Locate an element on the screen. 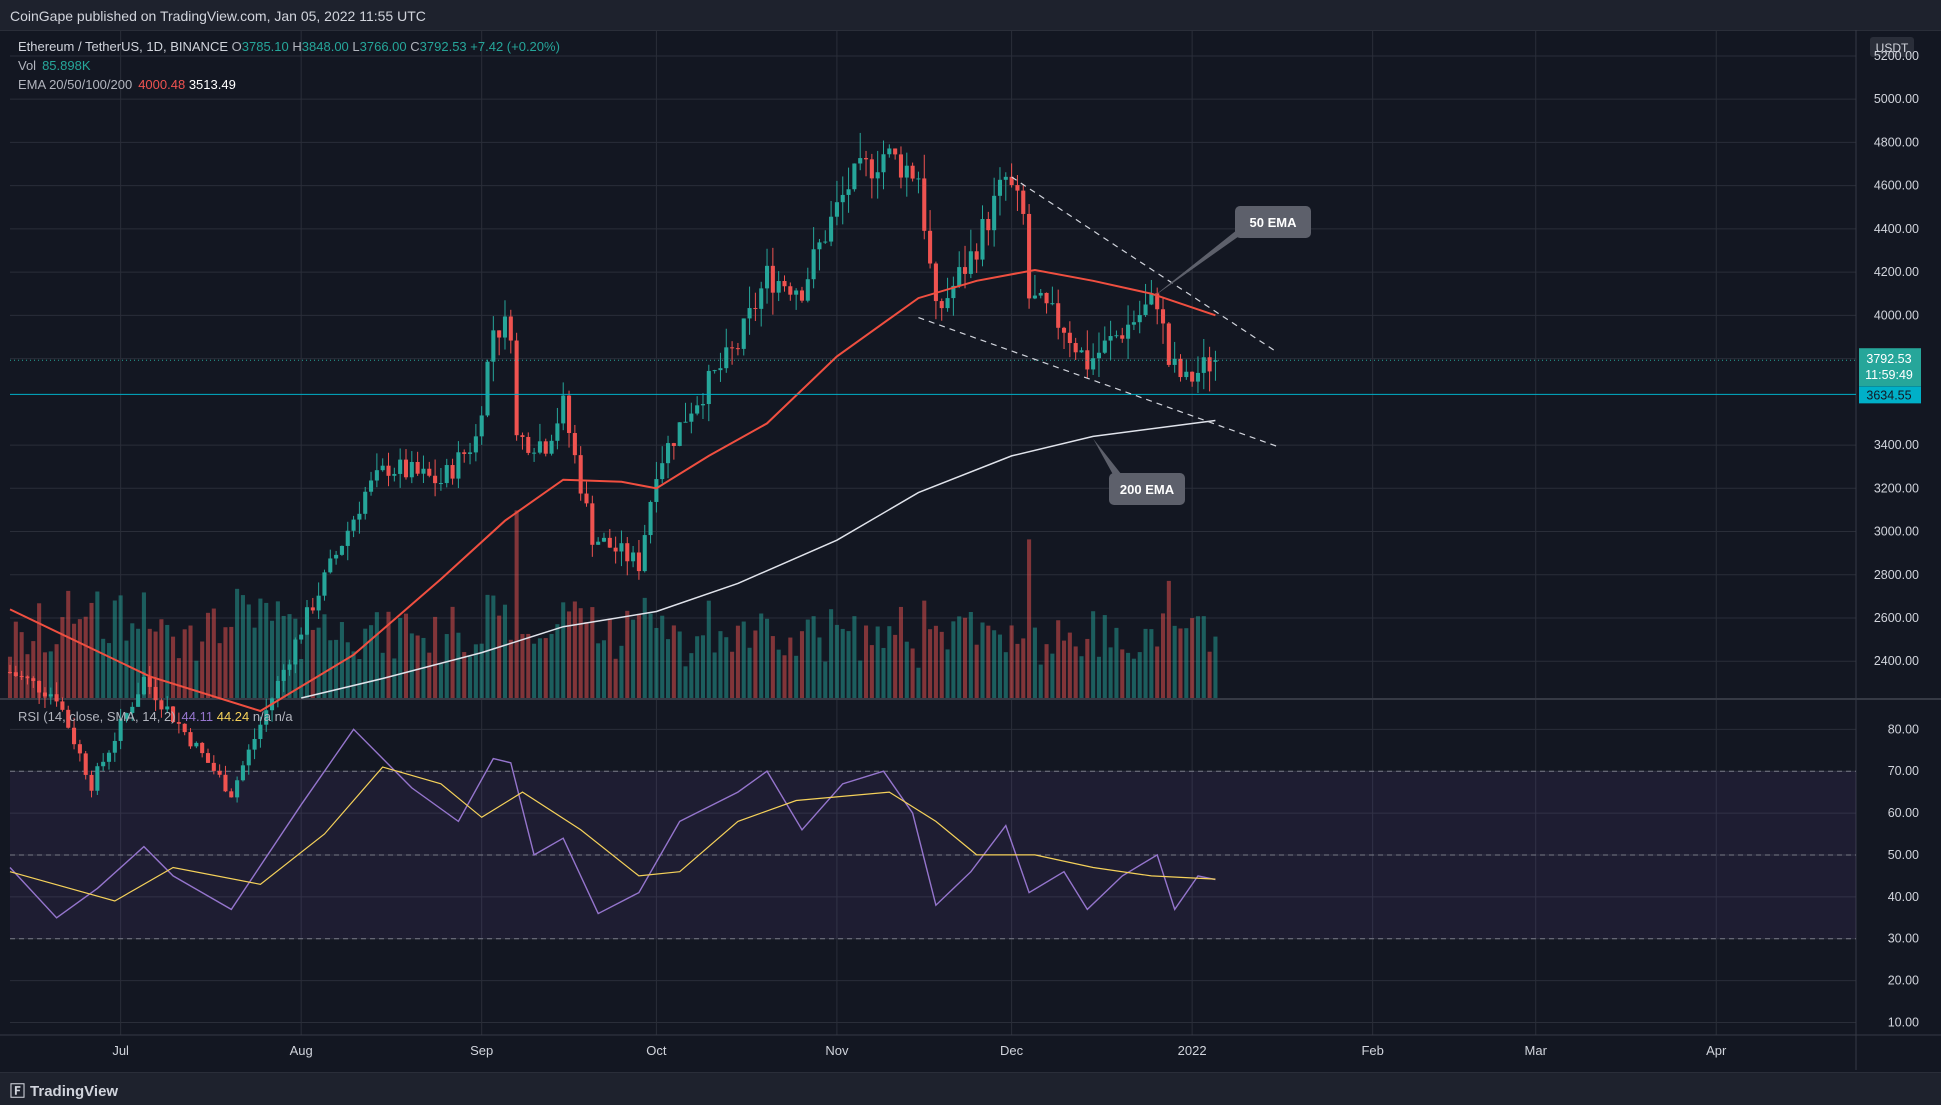 The height and width of the screenshot is (1105, 1941). annotation-200-ema-pointer is located at coordinates (1113, 463).